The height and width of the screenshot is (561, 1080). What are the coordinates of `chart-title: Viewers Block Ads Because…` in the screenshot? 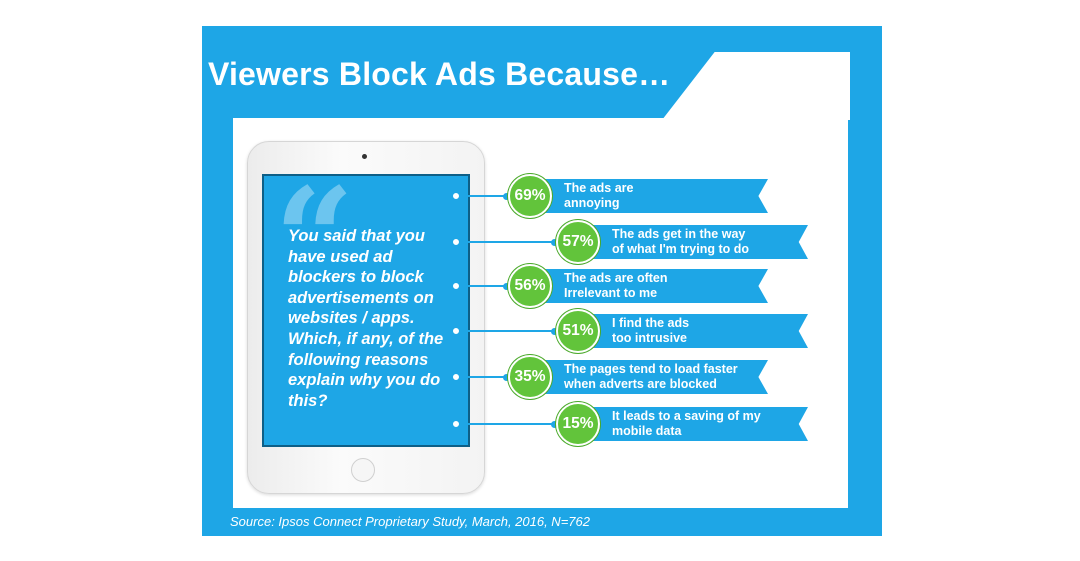 It's located at (439, 74).